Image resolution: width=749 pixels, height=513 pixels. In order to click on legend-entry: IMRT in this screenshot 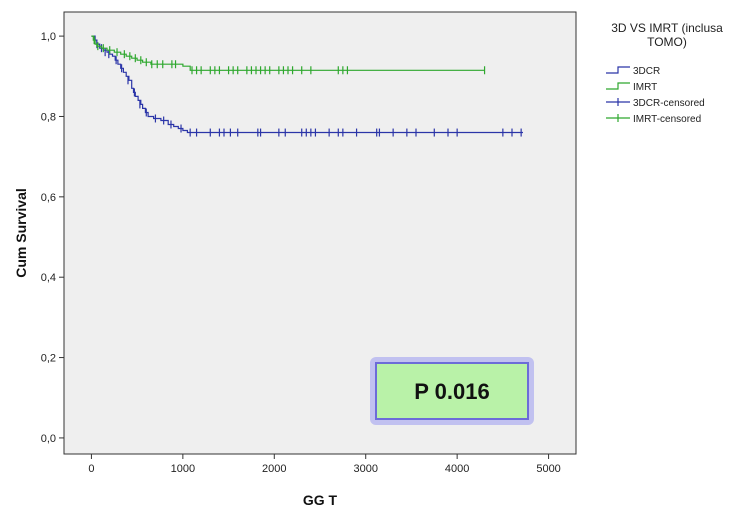, I will do `click(631, 87)`.